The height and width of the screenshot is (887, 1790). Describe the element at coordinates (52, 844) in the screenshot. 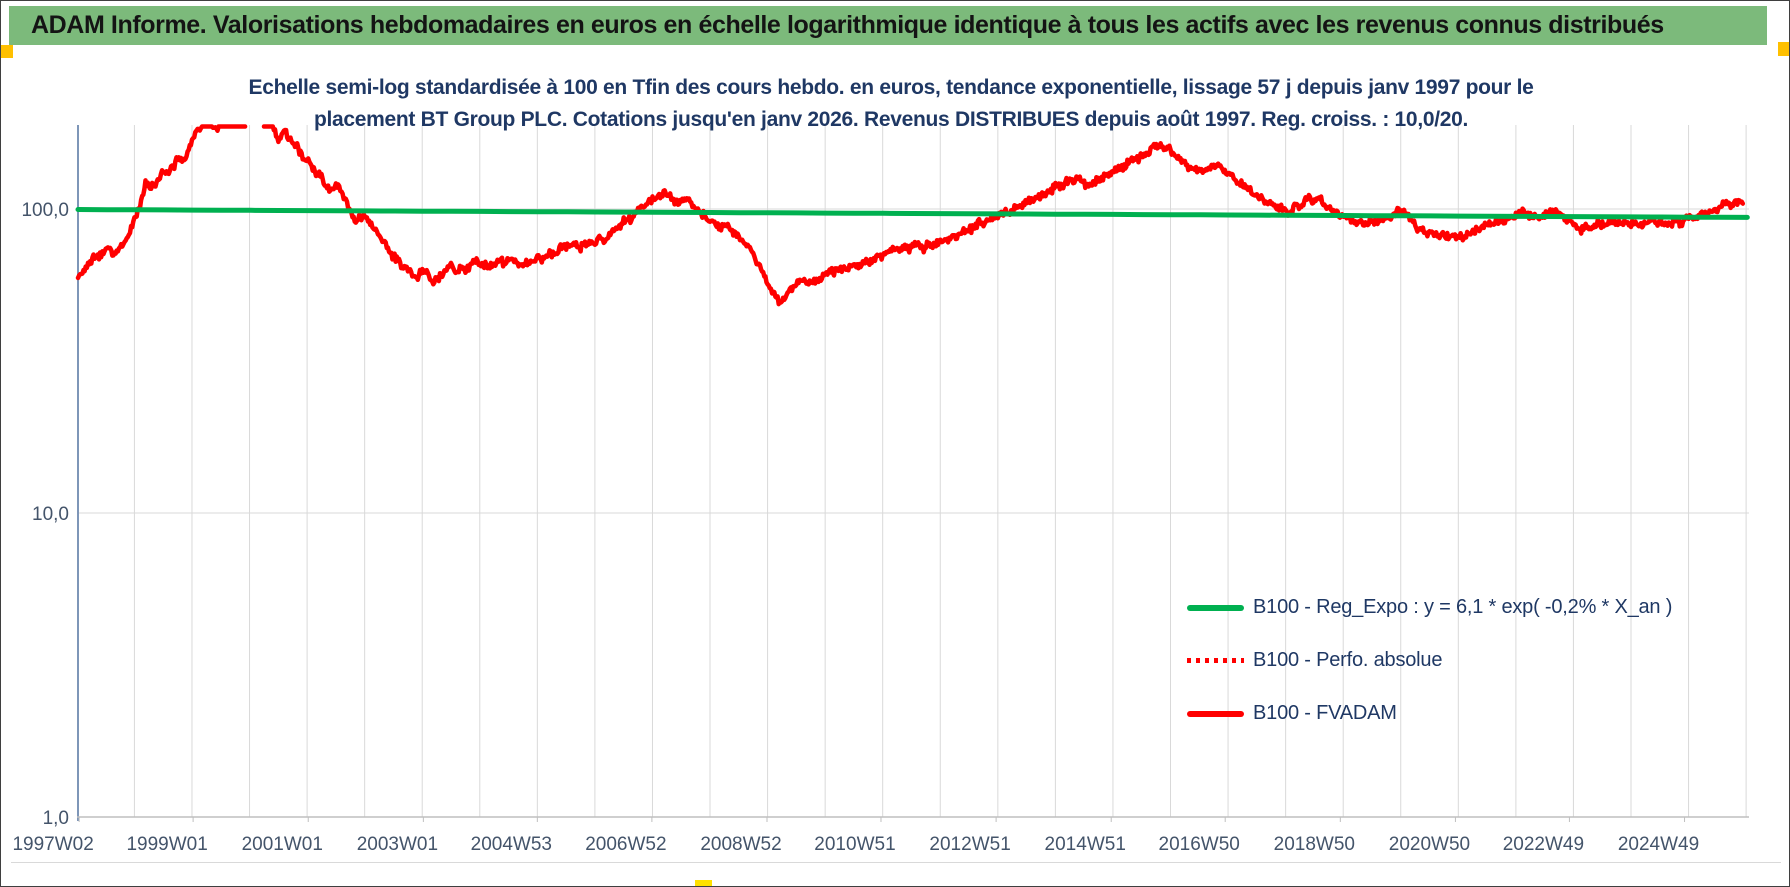

I see `x-tick-label: 1997W02` at that location.